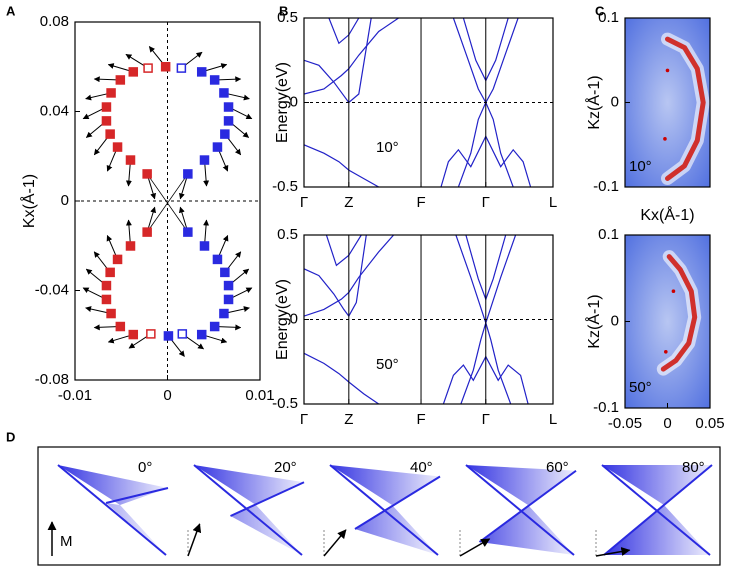 The image size is (736, 572). What do you see at coordinates (285, 403) in the screenshot?
I see `y-tick-label: -0.5` at bounding box center [285, 403].